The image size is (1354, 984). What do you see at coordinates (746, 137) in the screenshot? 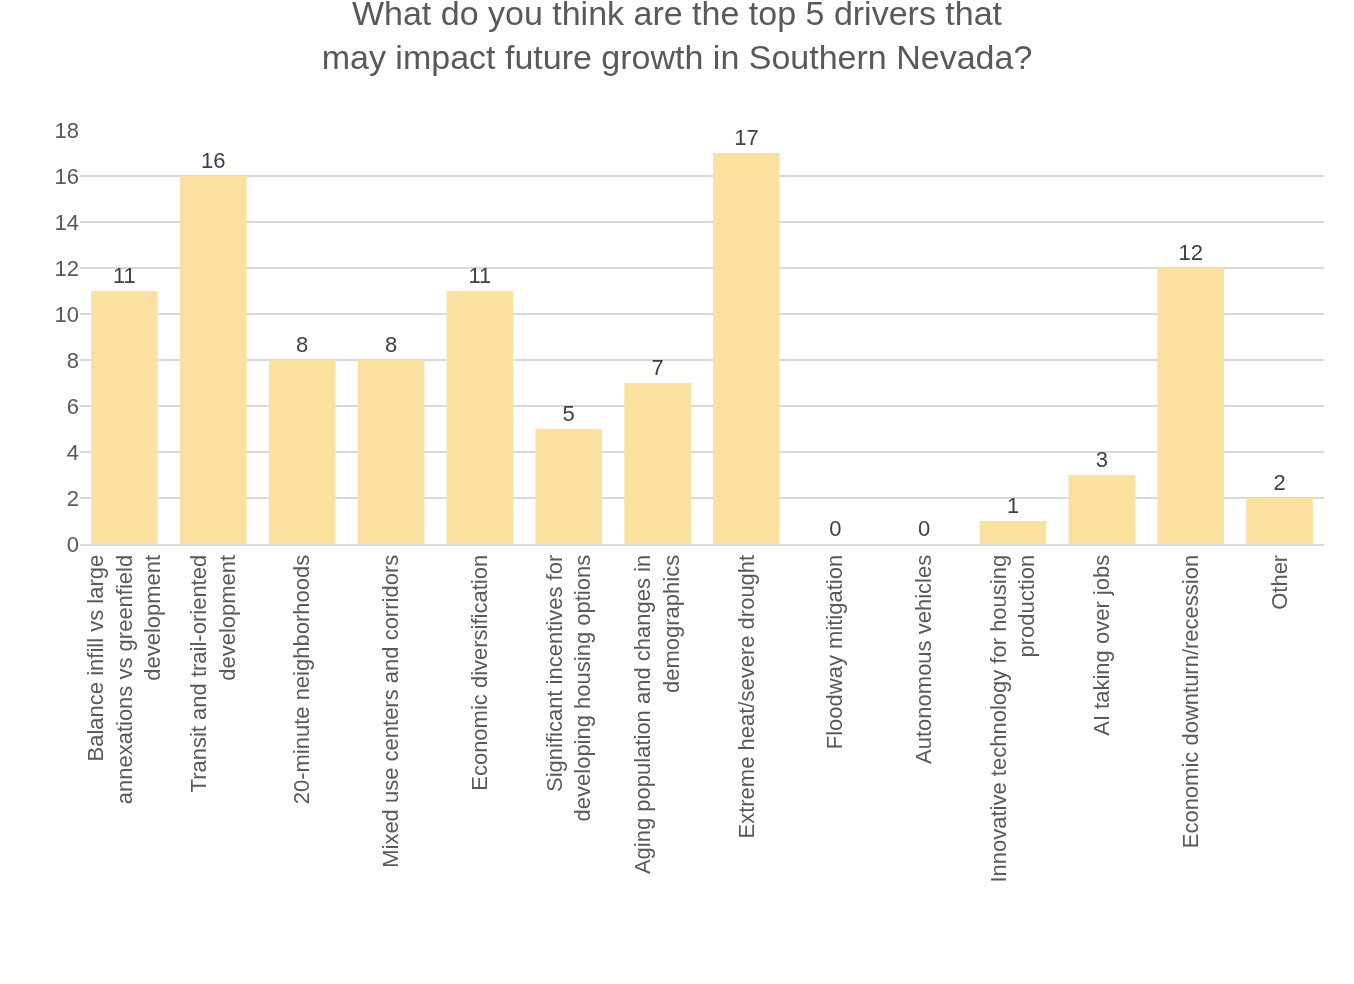
I see `data-label: 17` at bounding box center [746, 137].